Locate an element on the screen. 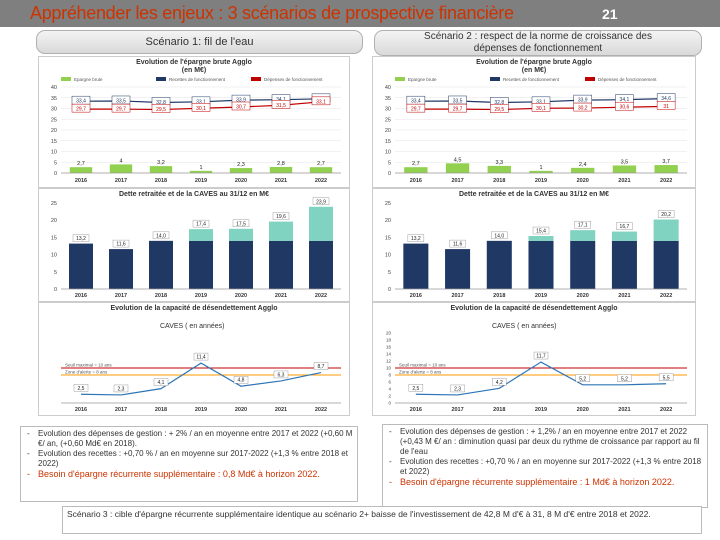 The width and height of the screenshot is (720, 540). y-tick-label: 6 is located at coordinates (389, 382).